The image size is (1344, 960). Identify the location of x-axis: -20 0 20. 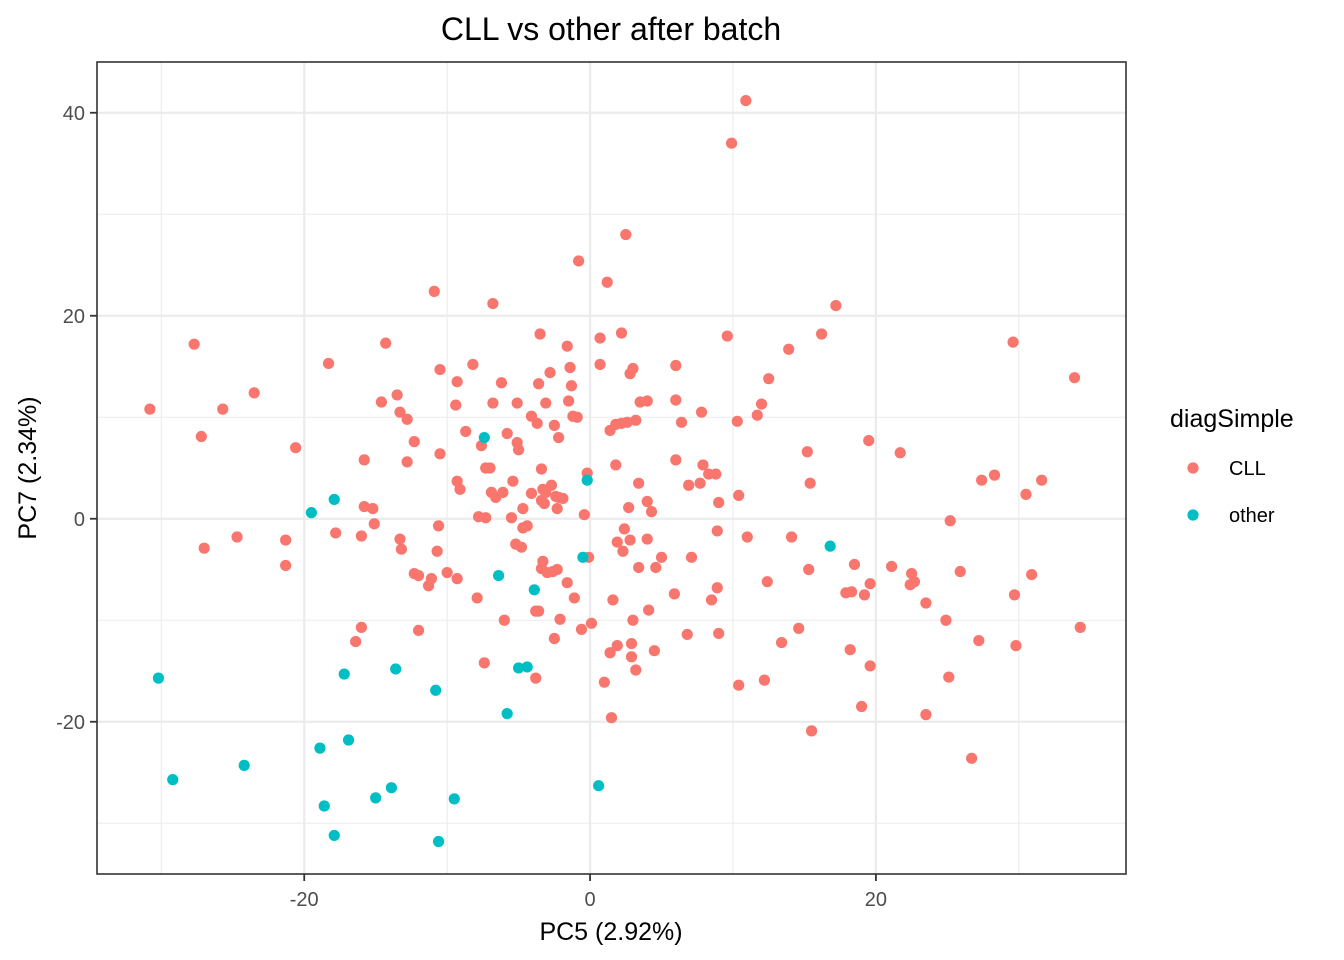
(588, 892).